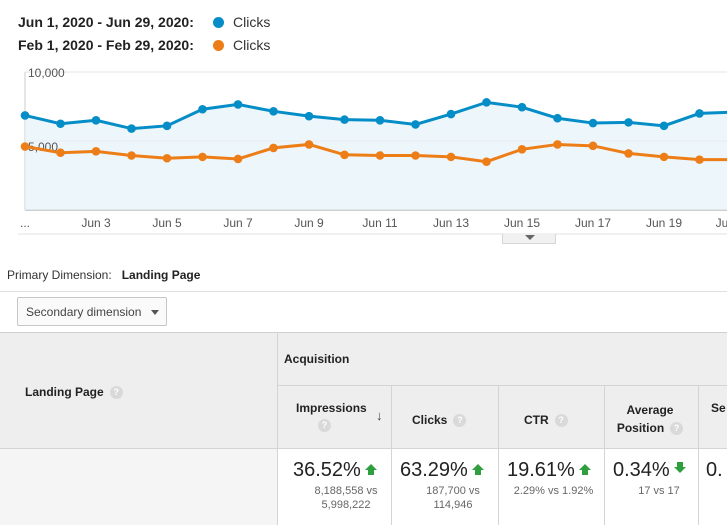 The image size is (727, 525). Describe the element at coordinates (218, 22) in the screenshot. I see `legend-dot-current` at that location.